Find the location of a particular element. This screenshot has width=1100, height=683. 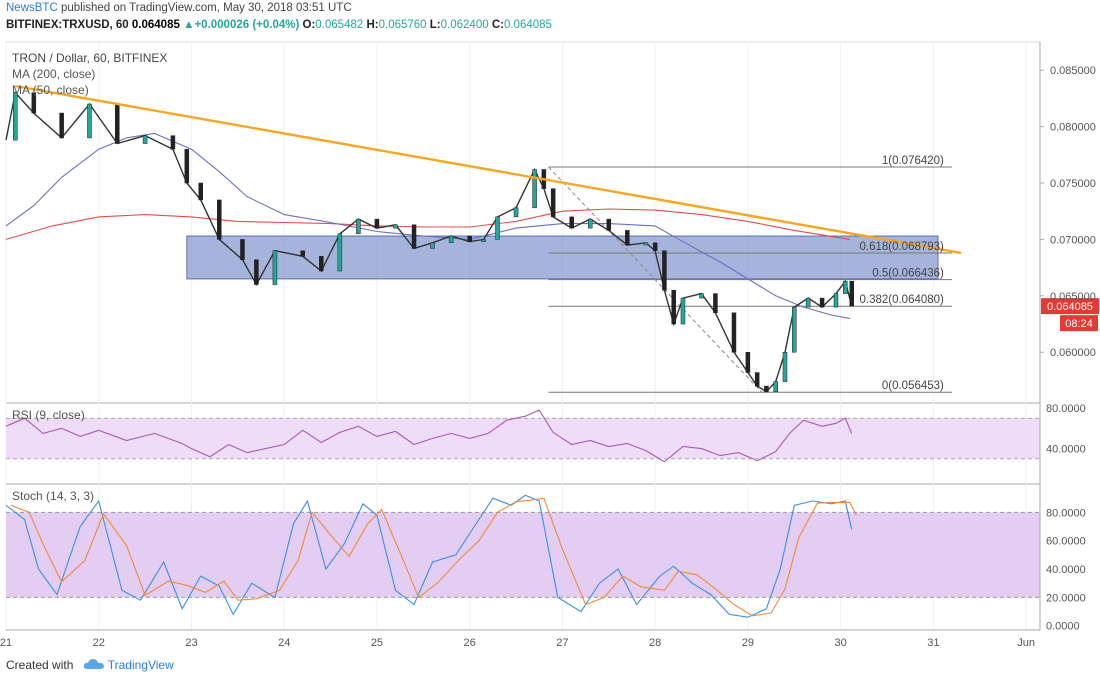

rsi-label: RSI (9, close) is located at coordinates (48, 415).